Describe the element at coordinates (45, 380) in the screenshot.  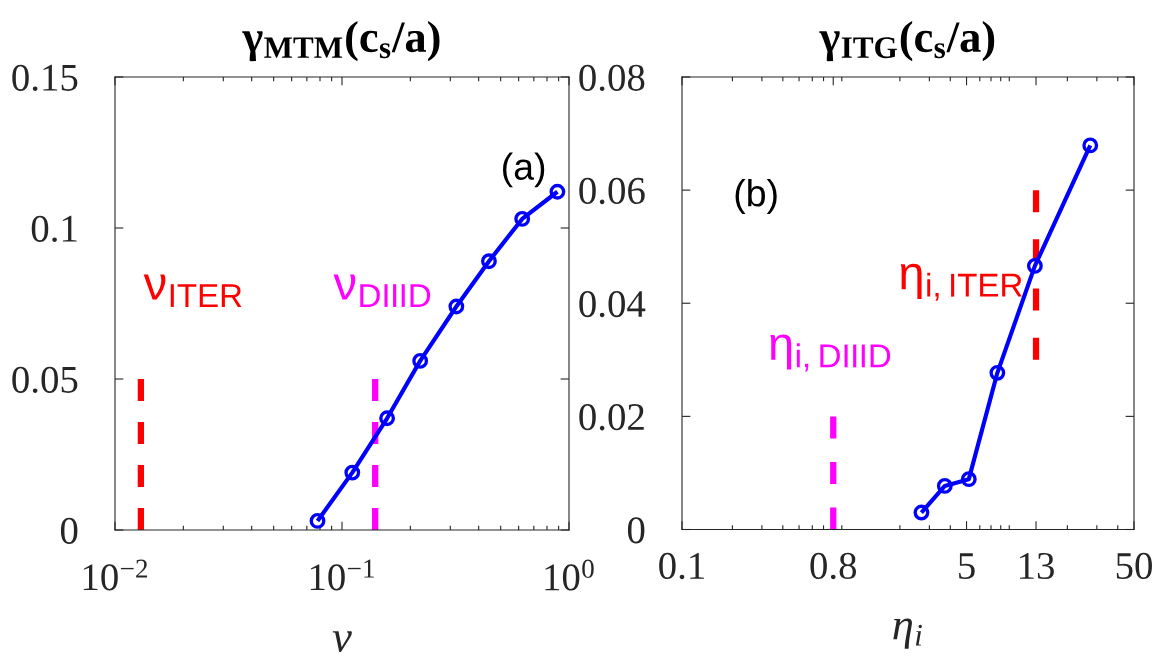
I see `y-tick-label: 0.05` at that location.